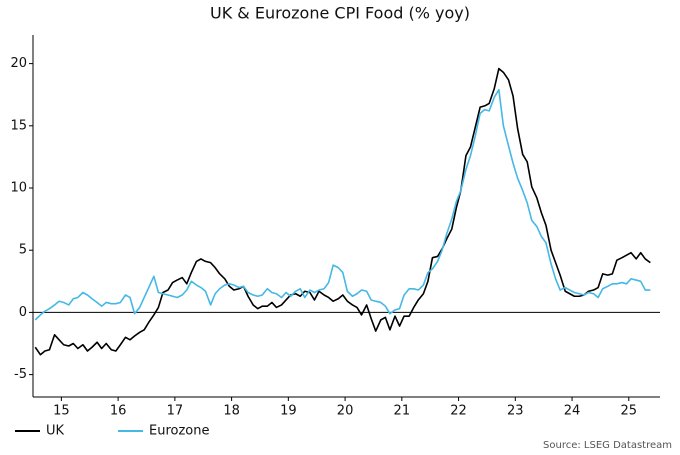  I want to click on y-tick-label: 0, so click(23, 312).